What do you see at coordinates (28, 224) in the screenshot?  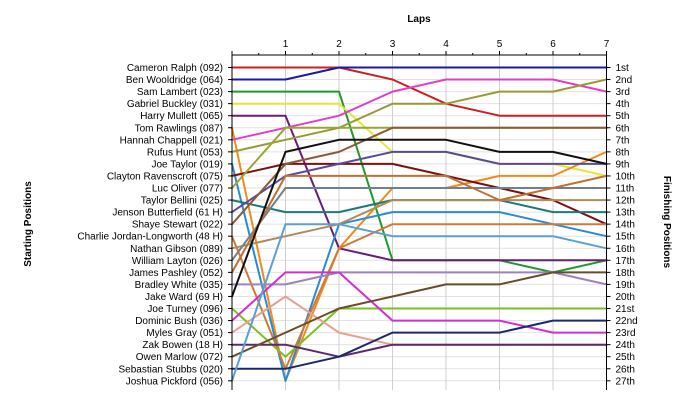 I see `y-axis-label-left: Starting Positions` at bounding box center [28, 224].